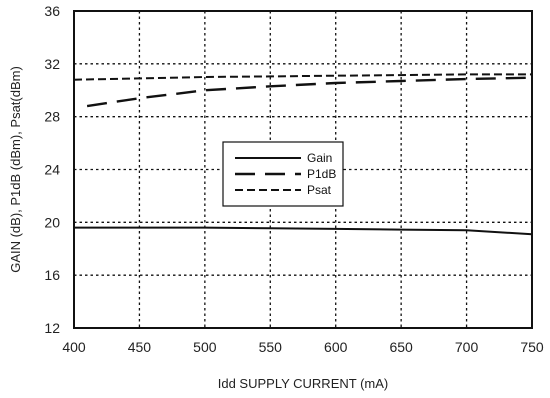 Image resolution: width=550 pixels, height=398 pixels. I want to click on x-tick-label: 550, so click(271, 347).